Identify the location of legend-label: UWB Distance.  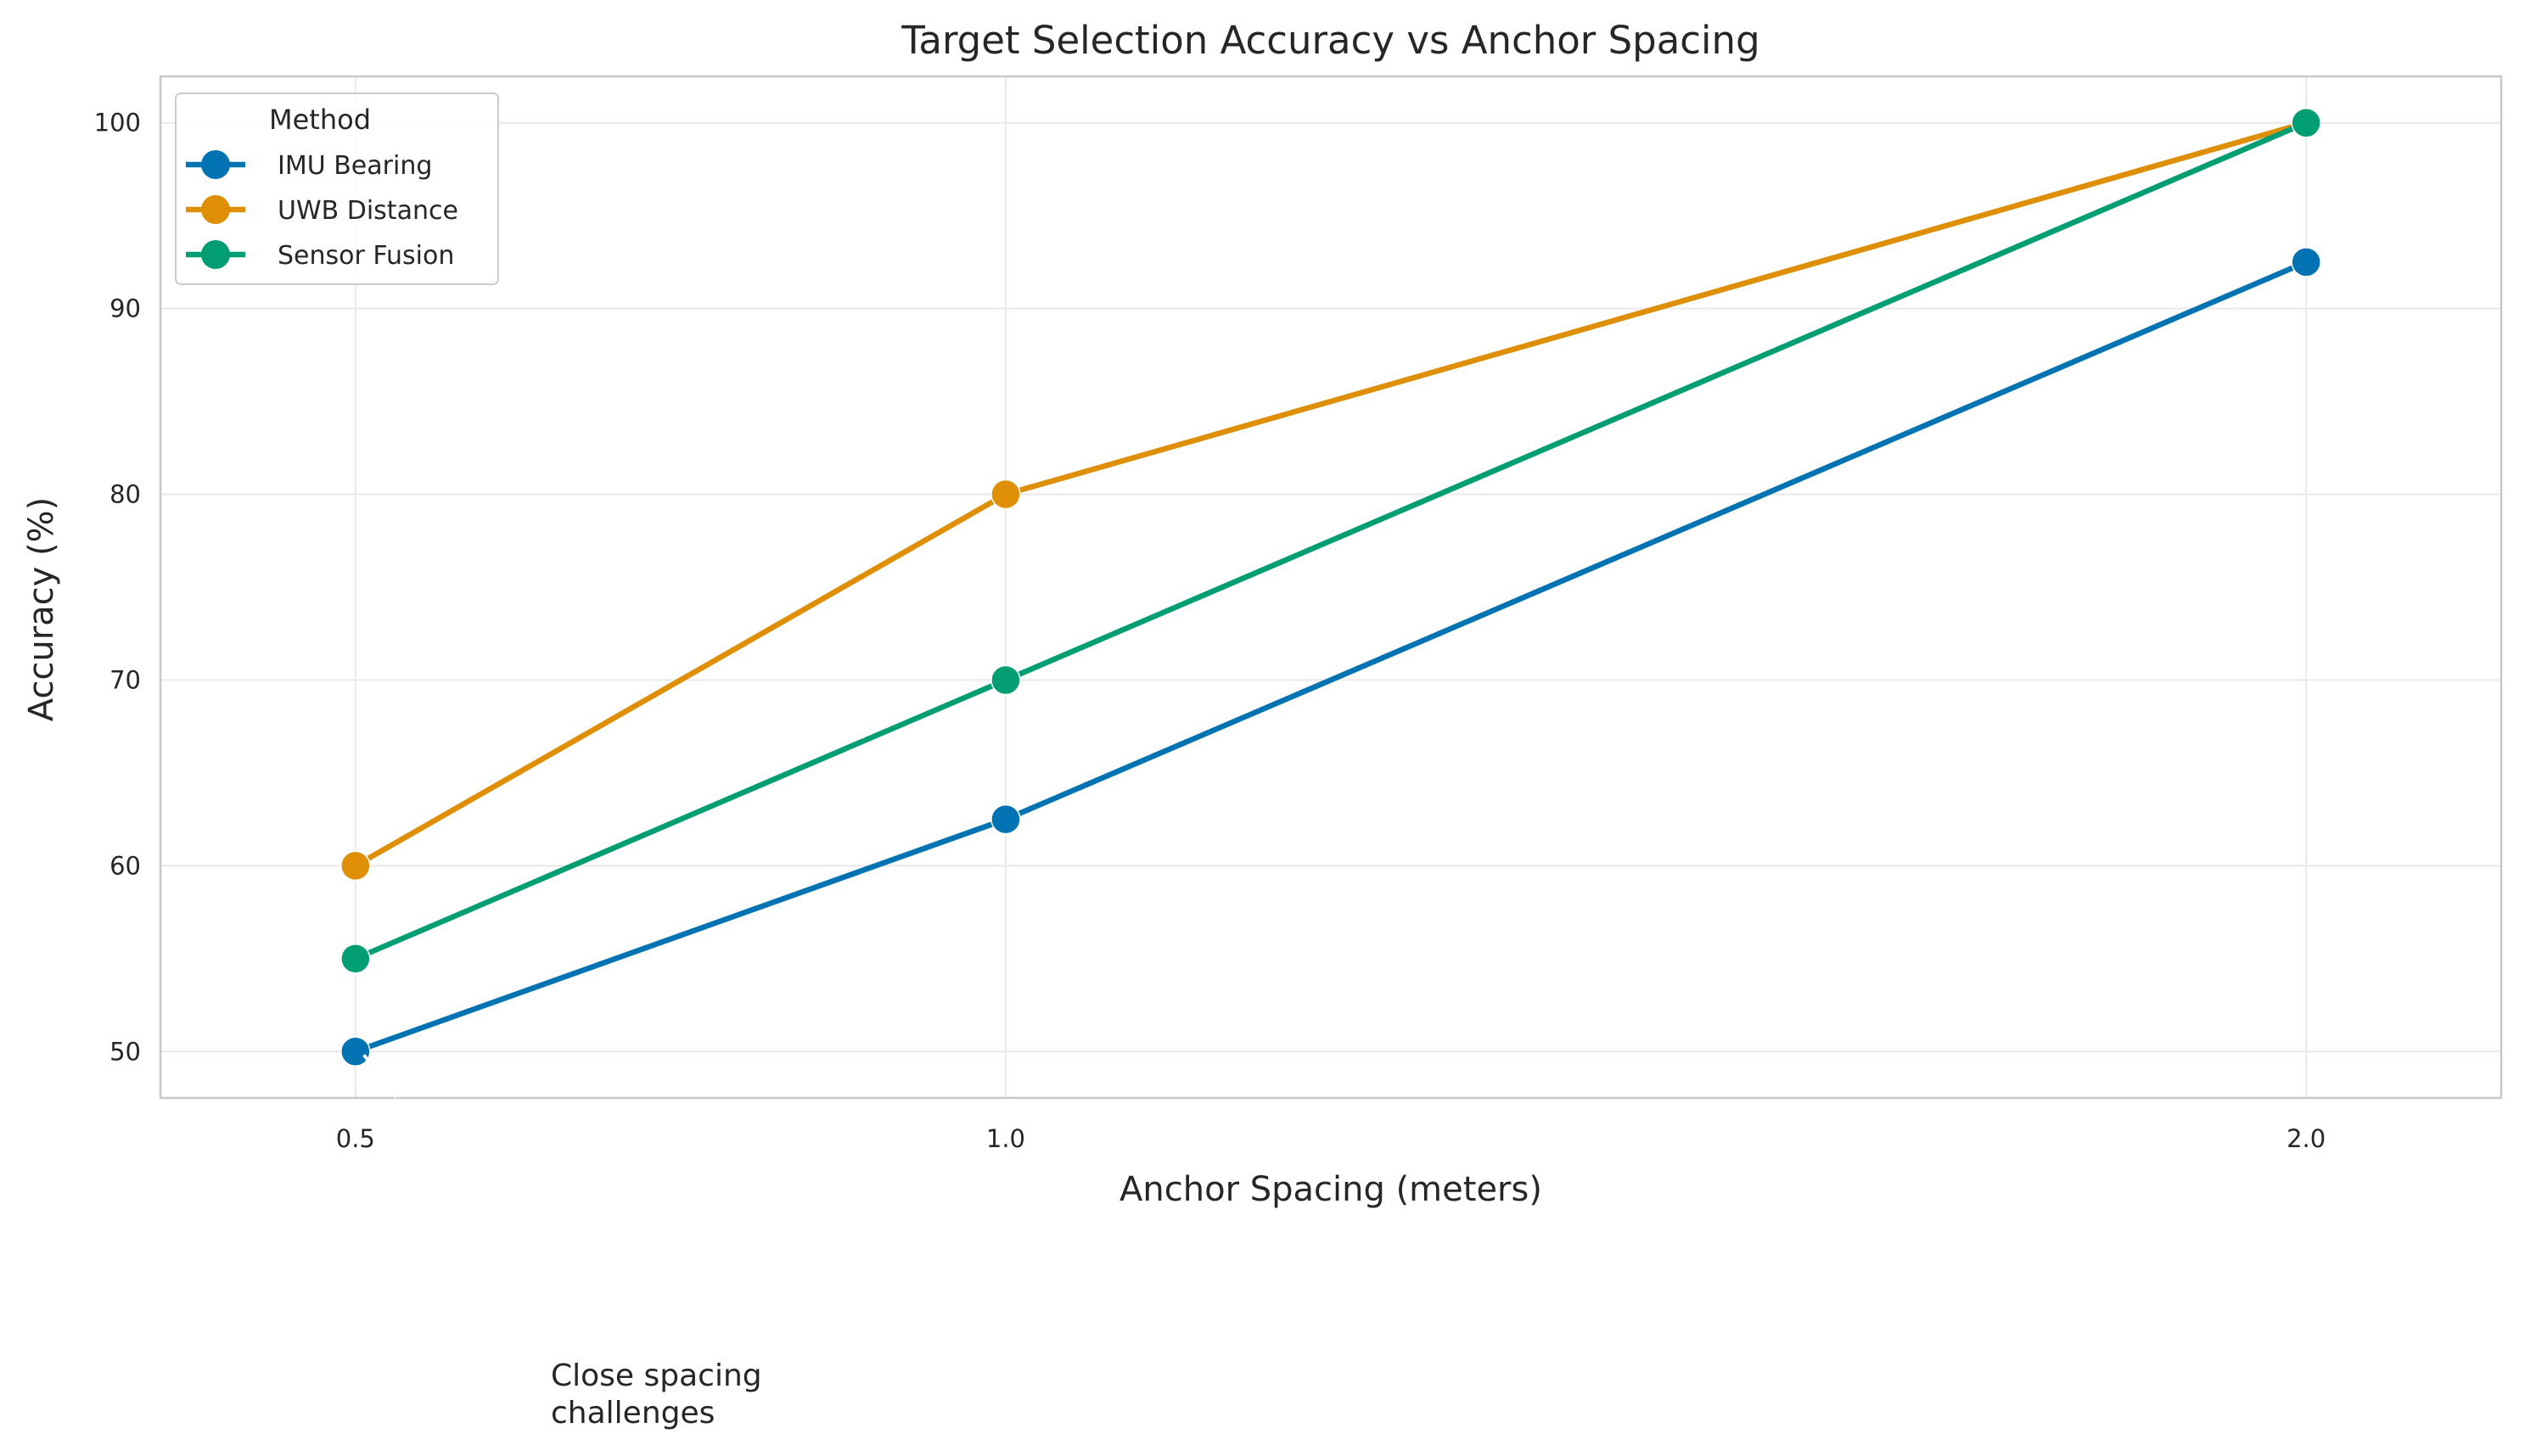
(368, 211).